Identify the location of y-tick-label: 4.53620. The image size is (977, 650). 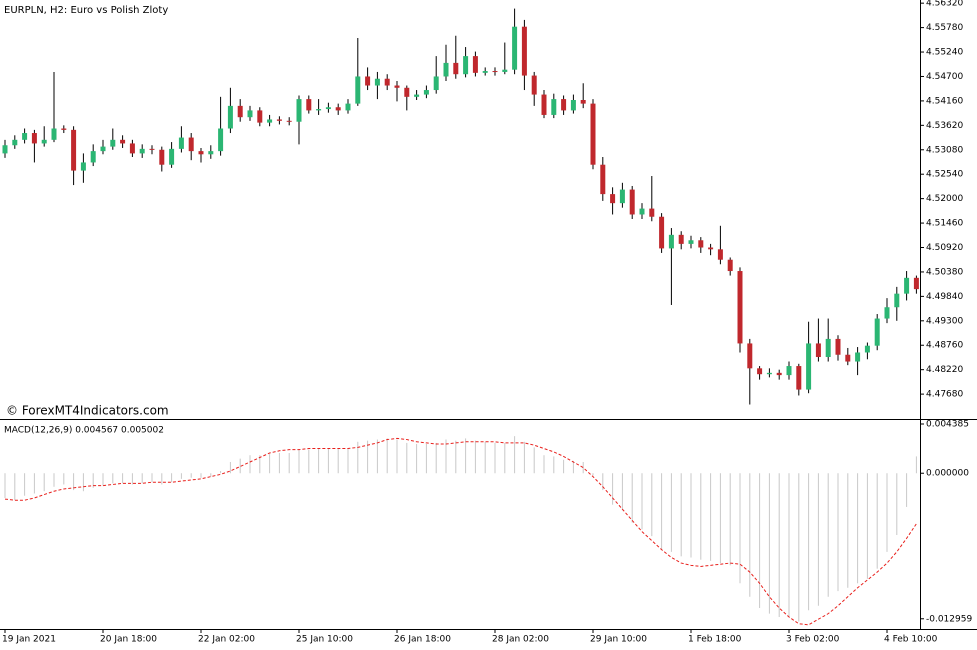
(944, 126).